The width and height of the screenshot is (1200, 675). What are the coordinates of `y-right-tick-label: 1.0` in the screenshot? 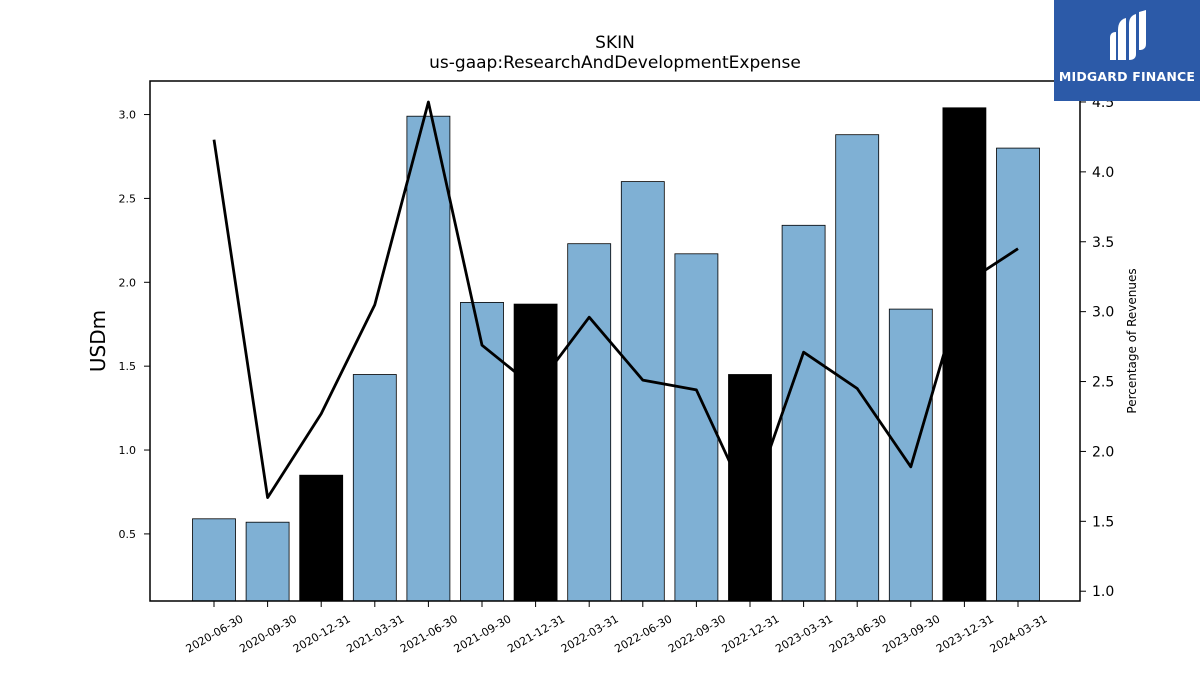 It's located at (1103, 592).